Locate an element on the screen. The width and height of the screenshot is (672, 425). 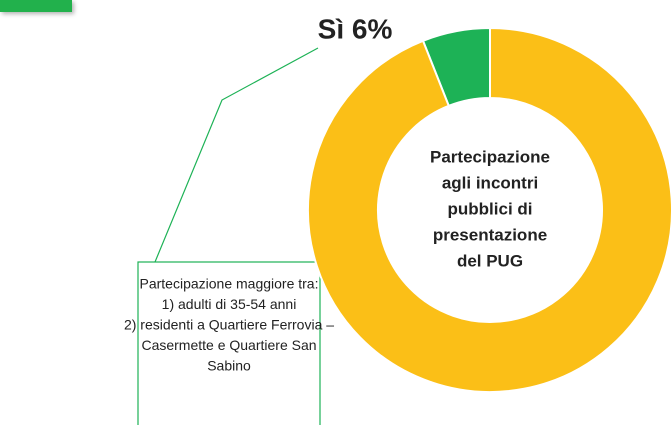
center-text: agli incontri is located at coordinates (490, 182).